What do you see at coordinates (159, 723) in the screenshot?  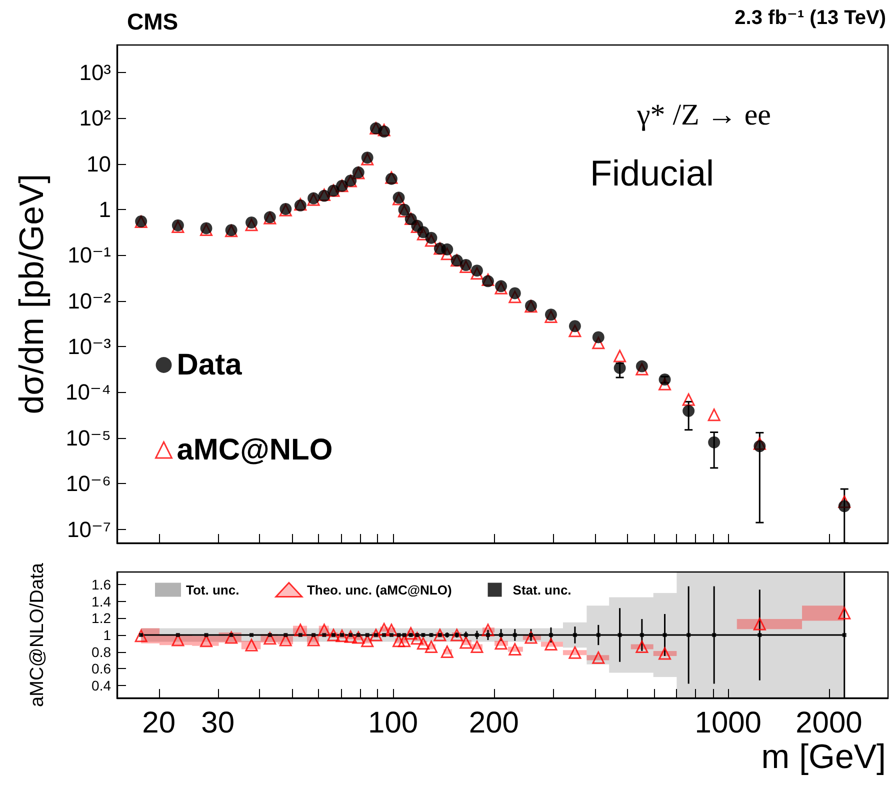 I see `x-tick-label: 20` at bounding box center [159, 723].